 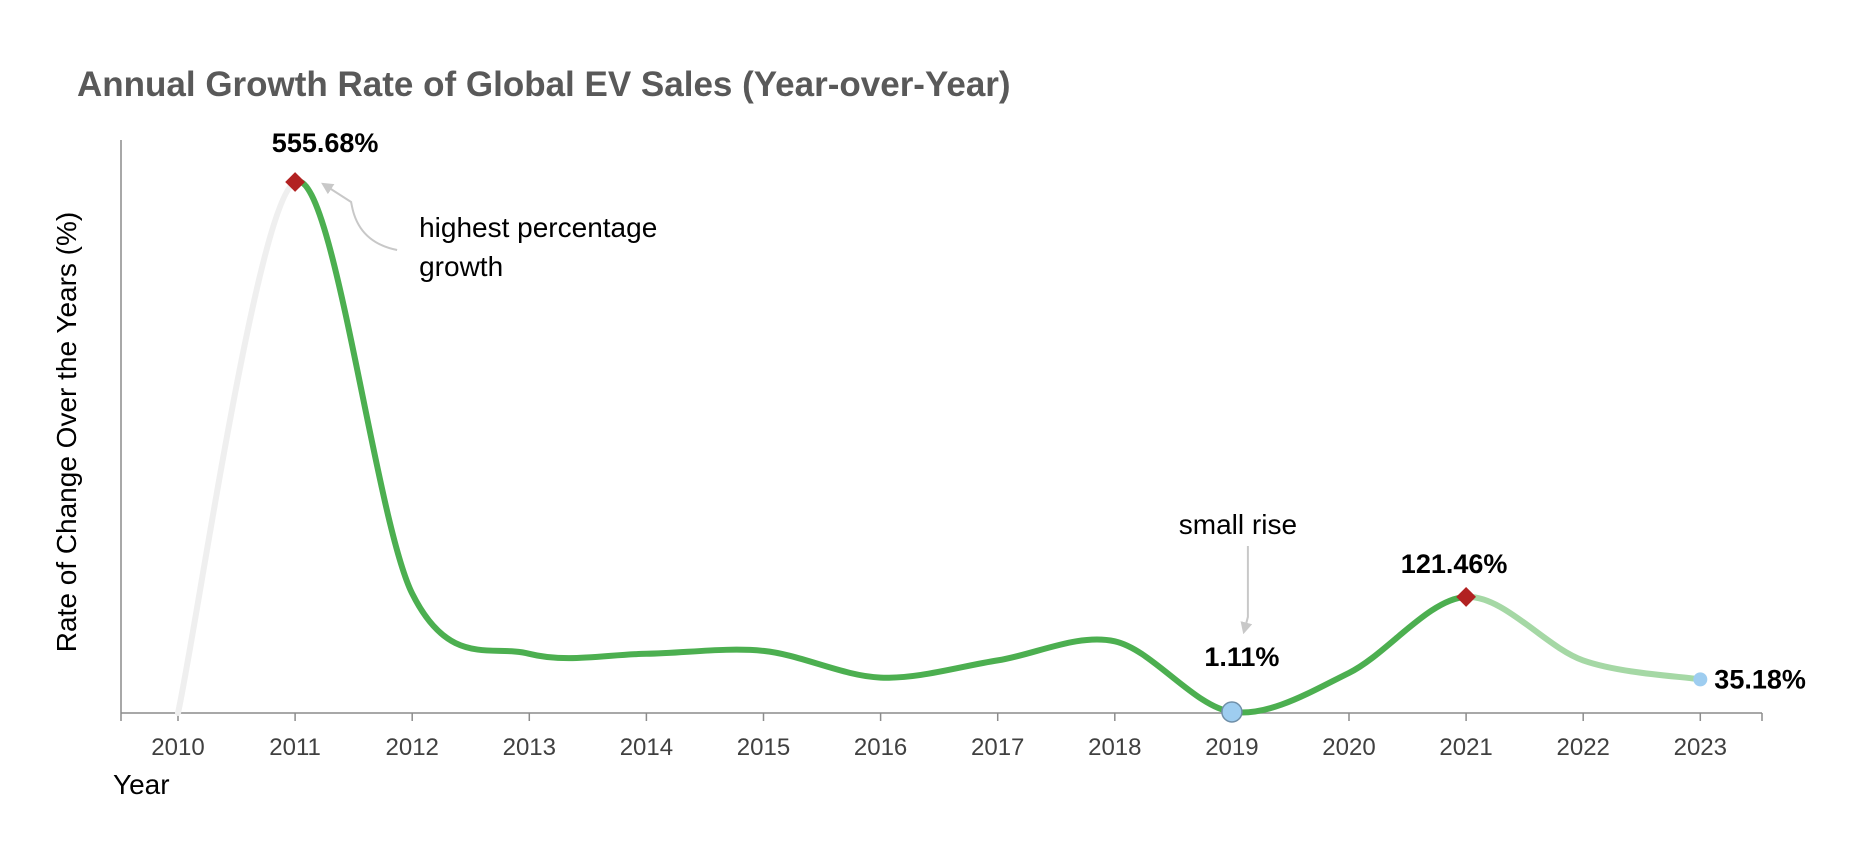 What do you see at coordinates (538, 227) in the screenshot?
I see `annotation-text: highest percentage` at bounding box center [538, 227].